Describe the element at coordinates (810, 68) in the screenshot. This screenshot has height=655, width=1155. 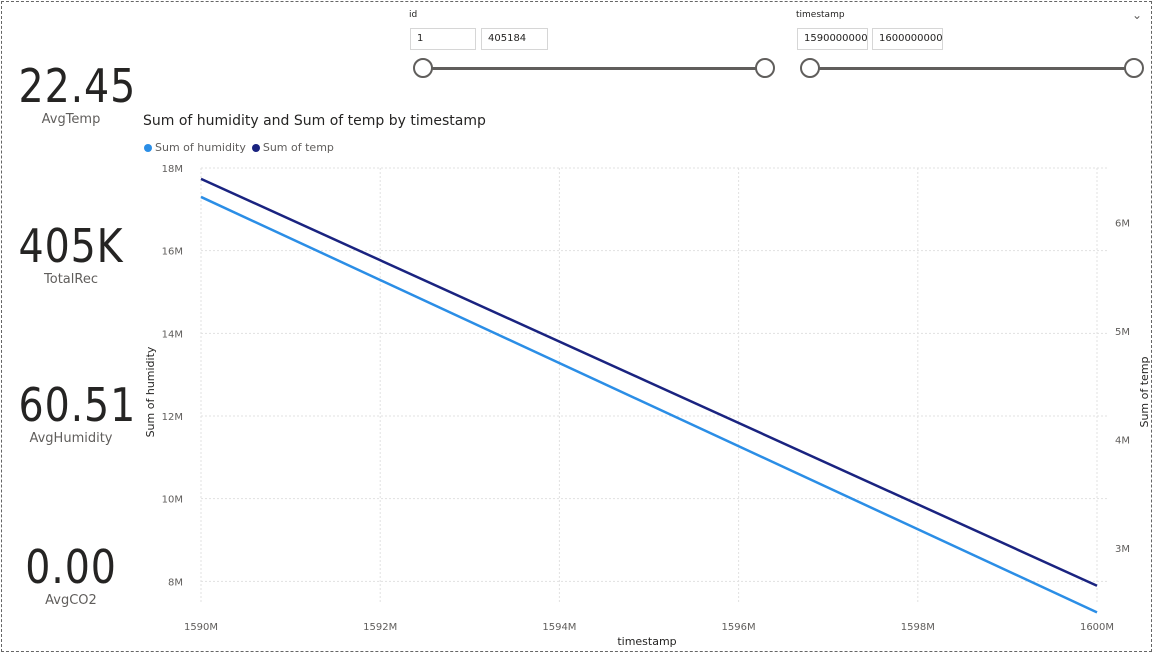
I see `timestamp-slider-min-handle` at that location.